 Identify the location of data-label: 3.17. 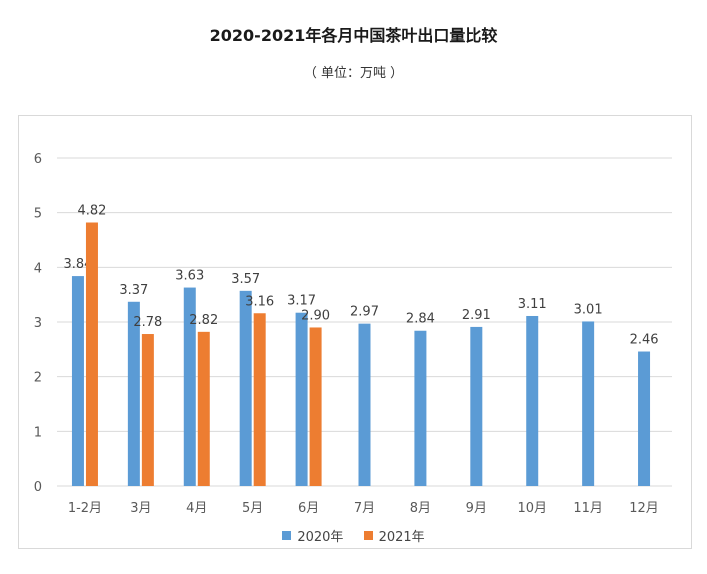
(301, 301).